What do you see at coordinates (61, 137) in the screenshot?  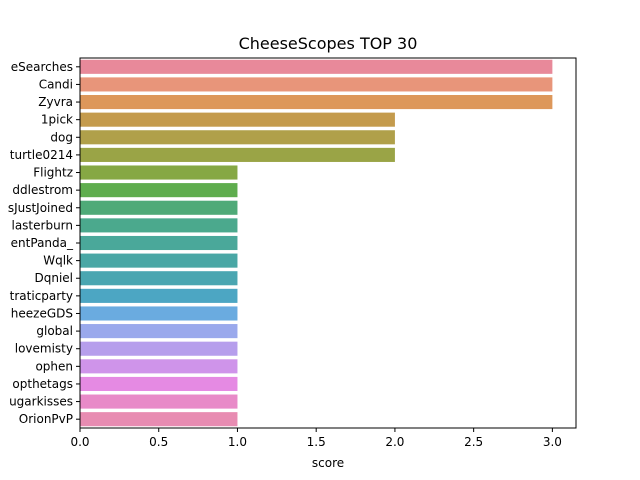 I see `y-tick-label-4: dog` at bounding box center [61, 137].